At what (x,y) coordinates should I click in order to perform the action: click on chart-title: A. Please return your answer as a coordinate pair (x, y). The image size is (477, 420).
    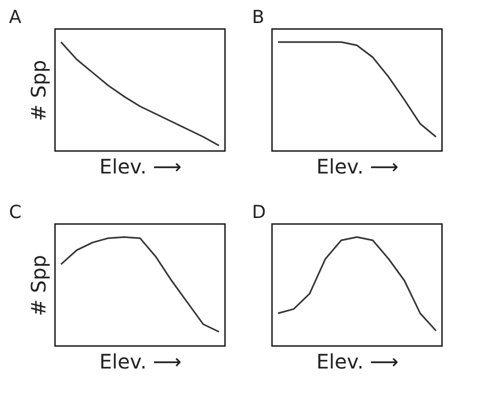
    Looking at the image, I should click on (15, 17).